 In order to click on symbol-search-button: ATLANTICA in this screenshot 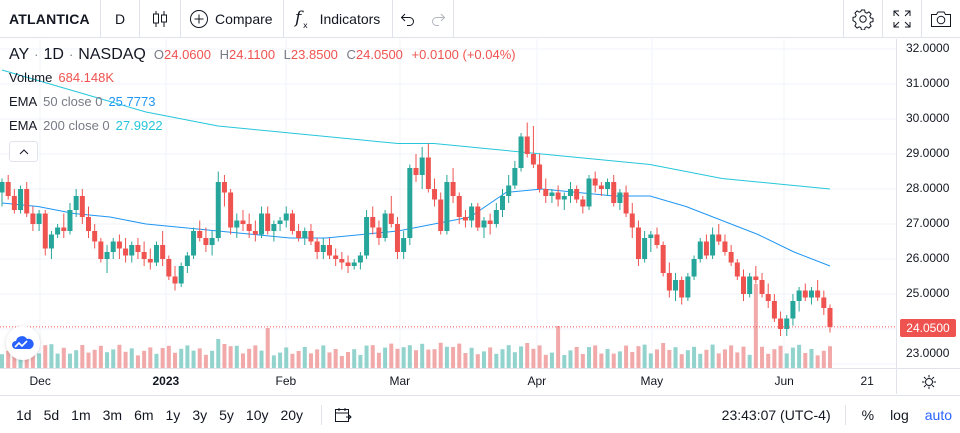, I will do `click(50, 19)`.